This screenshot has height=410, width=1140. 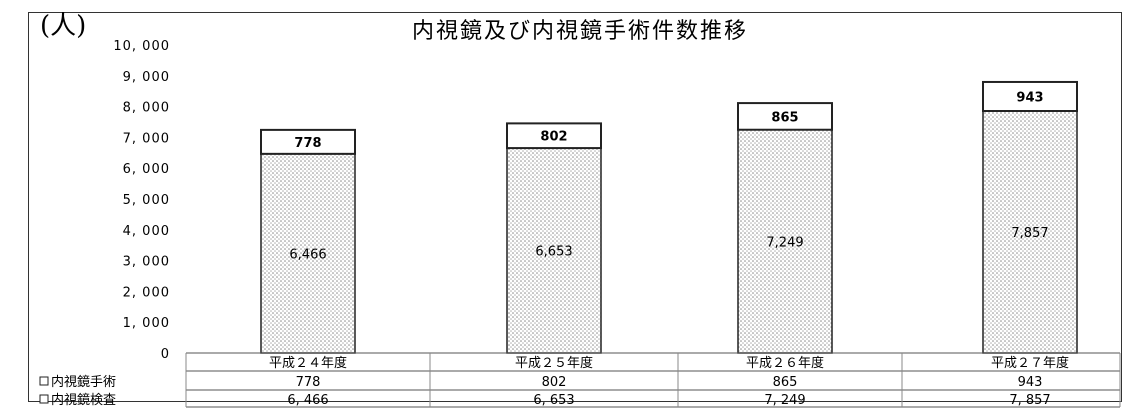 I want to click on legend-label: 内視鏡検査, so click(x=83, y=400).